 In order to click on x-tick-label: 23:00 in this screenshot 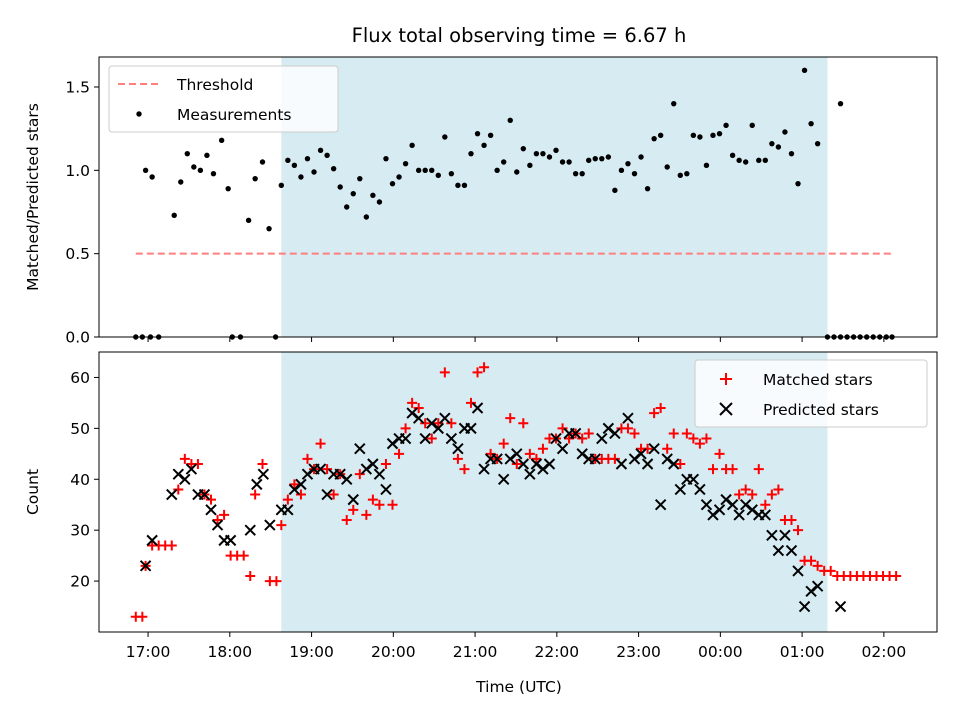, I will do `click(638, 652)`.